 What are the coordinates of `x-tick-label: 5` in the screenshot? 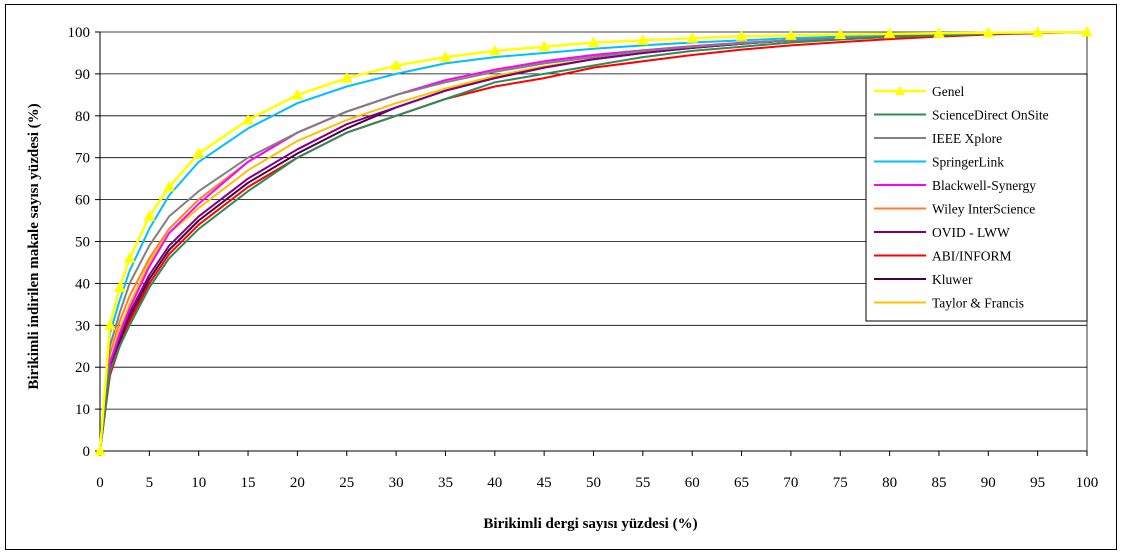 It's located at (150, 483).